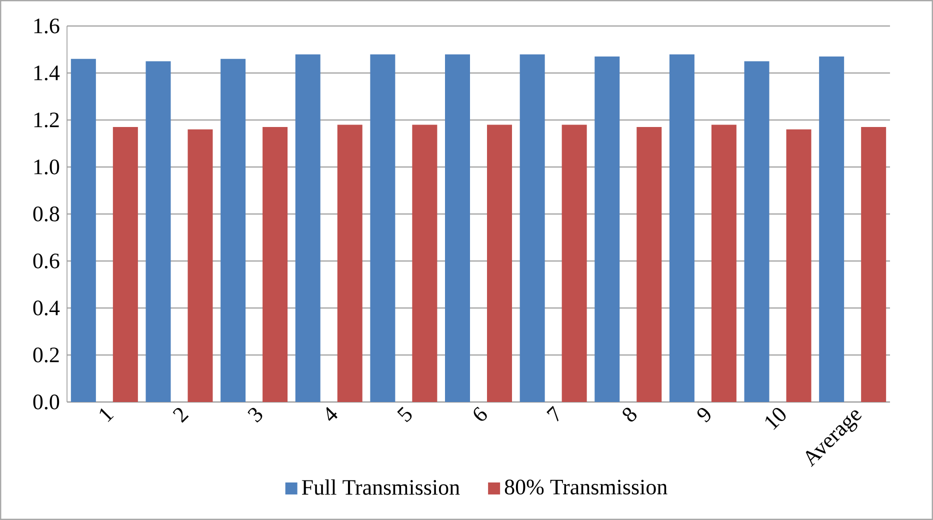  What do you see at coordinates (46, 308) in the screenshot?
I see `y-tick-label: 0.4` at bounding box center [46, 308].